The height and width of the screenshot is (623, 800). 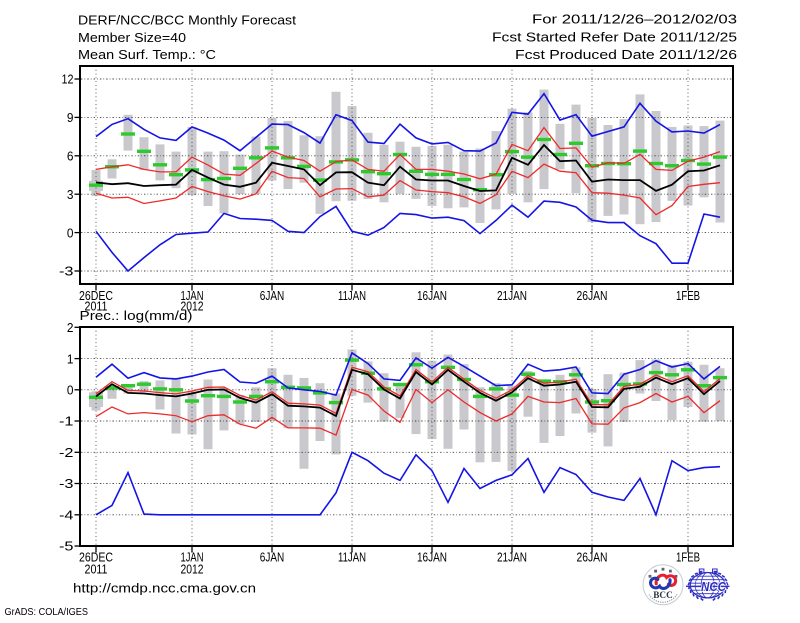 I want to click on svg-text: Member Size=40, so click(x=132, y=37).